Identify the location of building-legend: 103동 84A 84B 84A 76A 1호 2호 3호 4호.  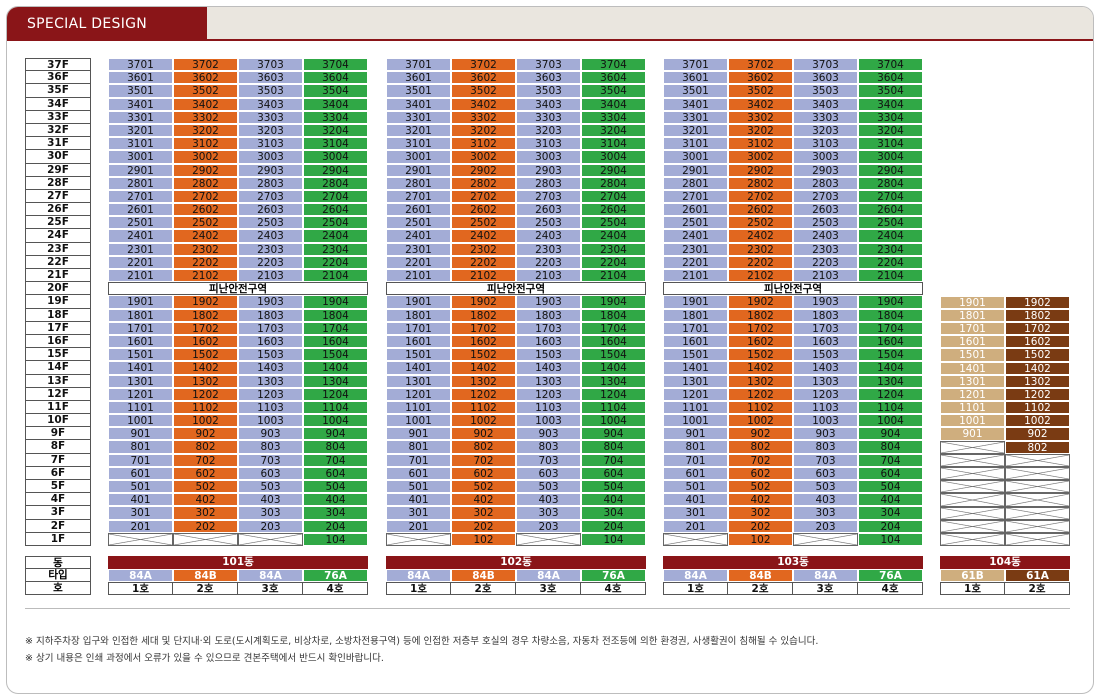
(793, 575).